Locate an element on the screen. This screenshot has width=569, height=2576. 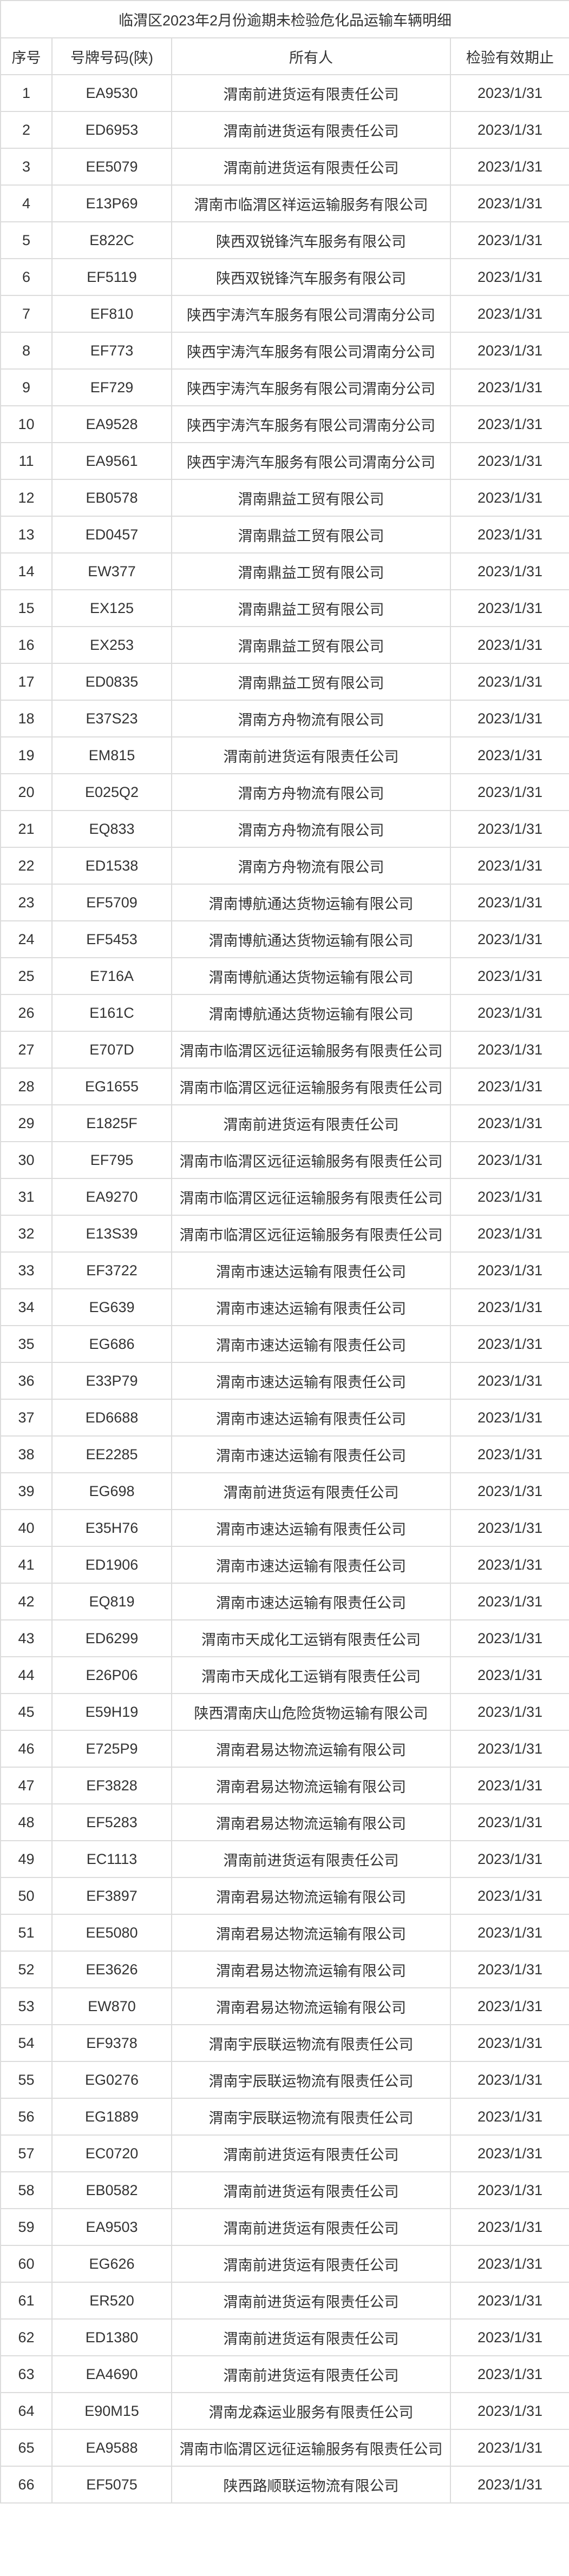
table-row: 48 EF5283 渭南君易达物流运输有限公司 2023/1/31 is located at coordinates (284, 1822).